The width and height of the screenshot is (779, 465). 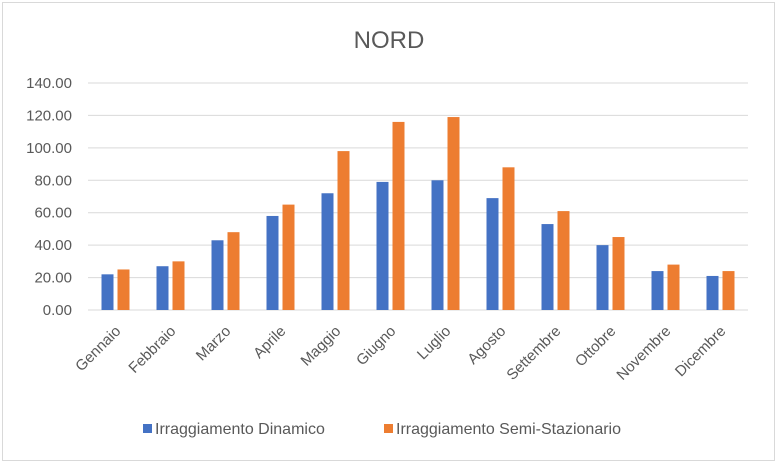 I want to click on bar-semi-stazionario-dicembre, so click(x=728, y=290).